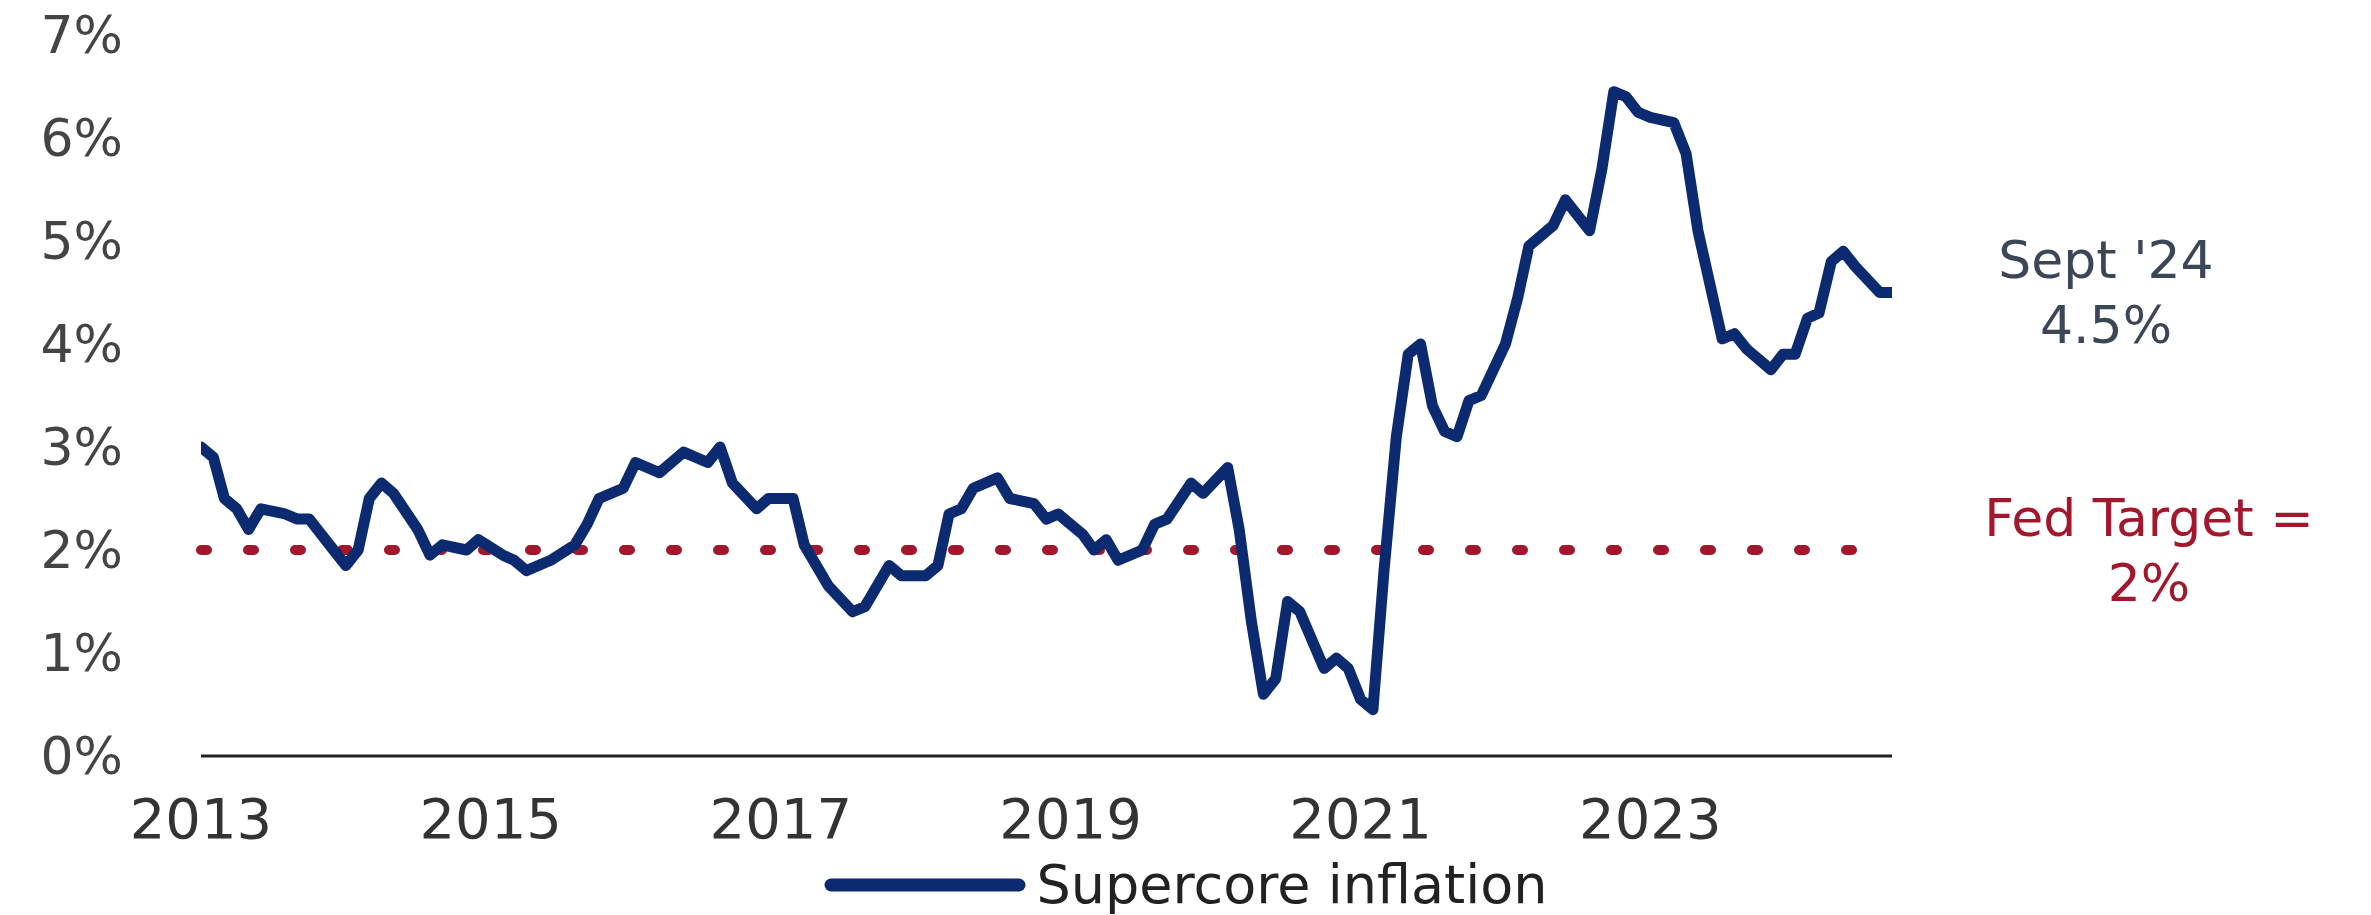 This screenshot has width=2371, height=915. What do you see at coordinates (81, 653) in the screenshot?
I see `y-tick-label: 1%` at bounding box center [81, 653].